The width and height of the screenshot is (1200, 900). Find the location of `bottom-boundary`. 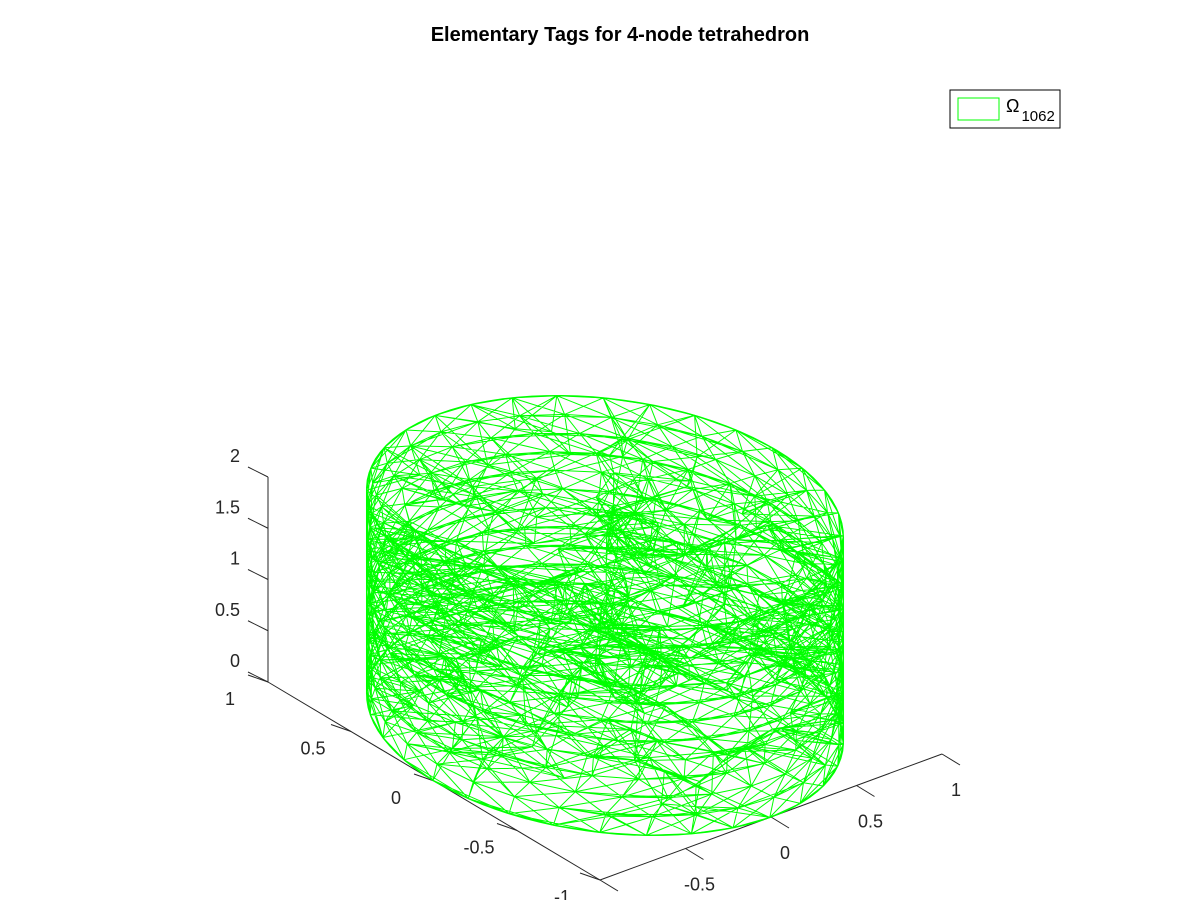

bottom-boundary is located at coordinates (605, 718).